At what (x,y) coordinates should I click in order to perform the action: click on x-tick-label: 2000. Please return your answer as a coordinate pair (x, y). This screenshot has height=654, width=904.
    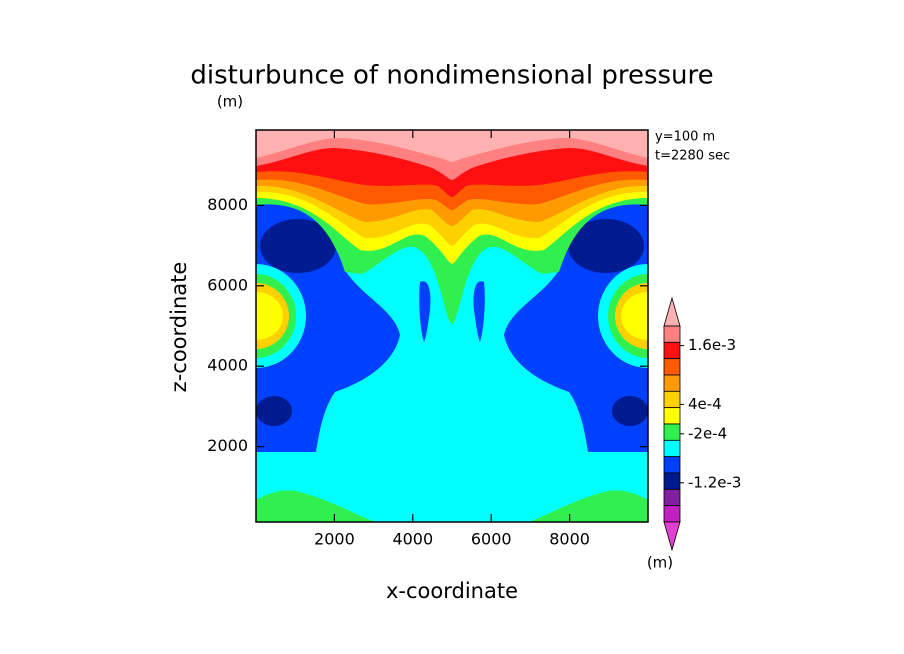
    Looking at the image, I should click on (334, 539).